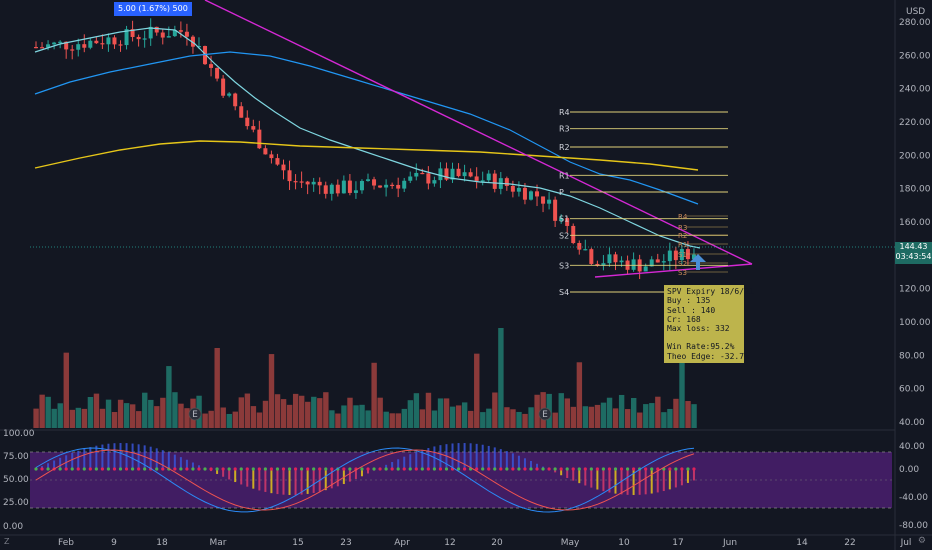 This screenshot has height=550, width=932. I want to click on pivot-label: R2, so click(564, 147).